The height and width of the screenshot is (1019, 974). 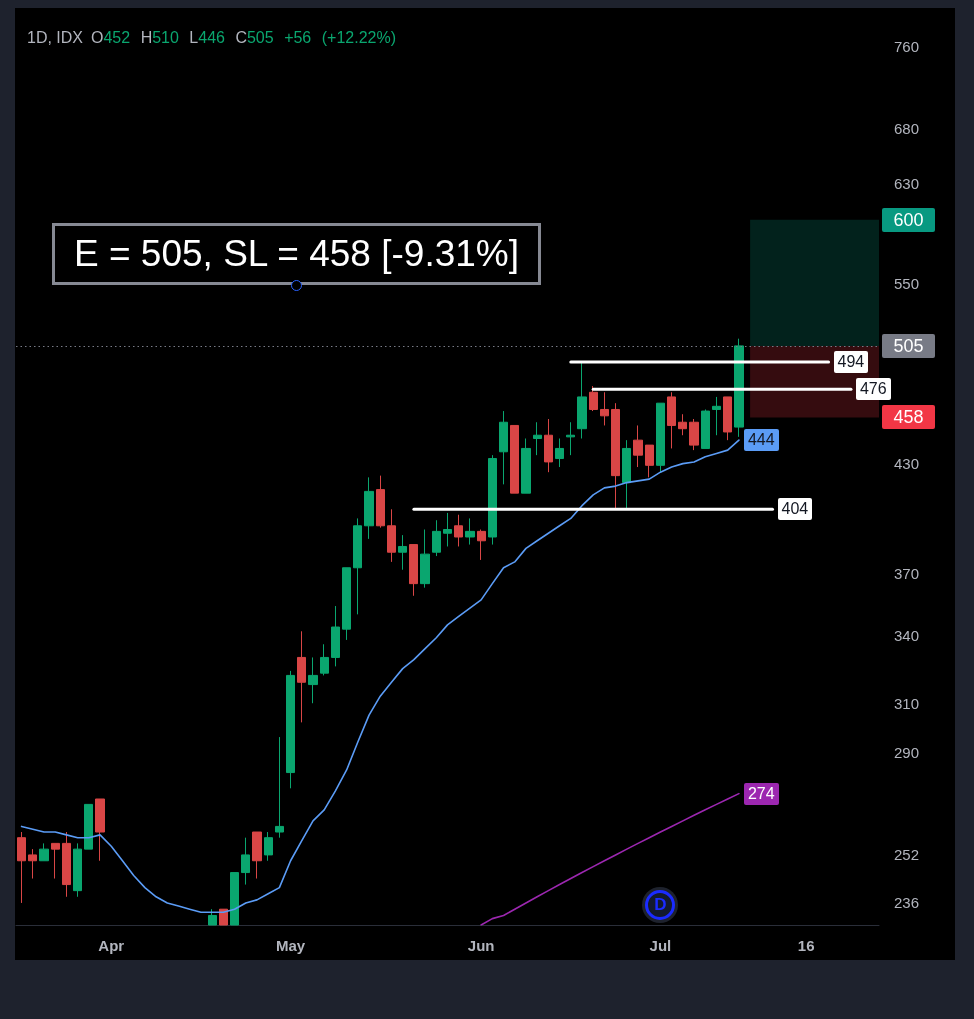 I want to click on data-label: 404, so click(x=795, y=509).